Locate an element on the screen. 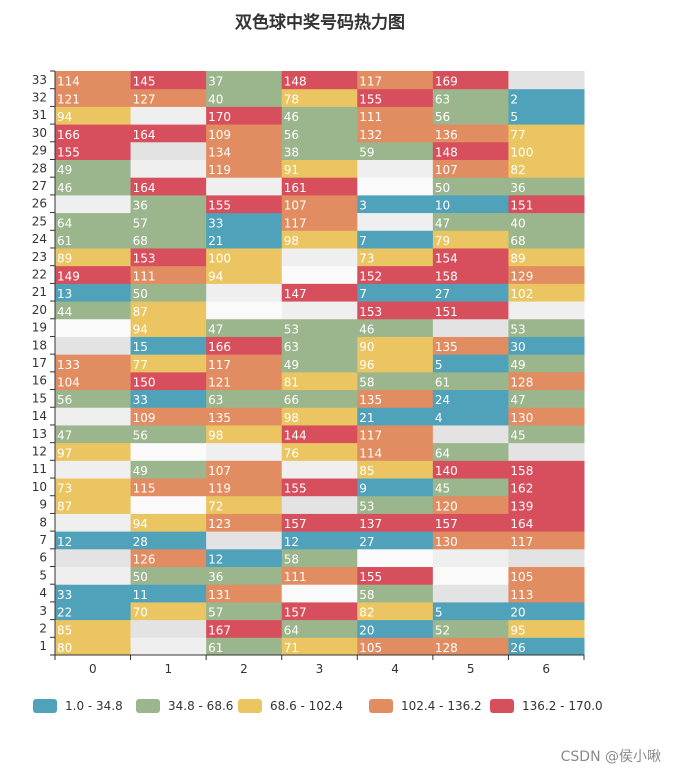 Image resolution: width=675 pixels, height=772 pixels. legend-label: 136.2 - 170.0 is located at coordinates (562, 706).